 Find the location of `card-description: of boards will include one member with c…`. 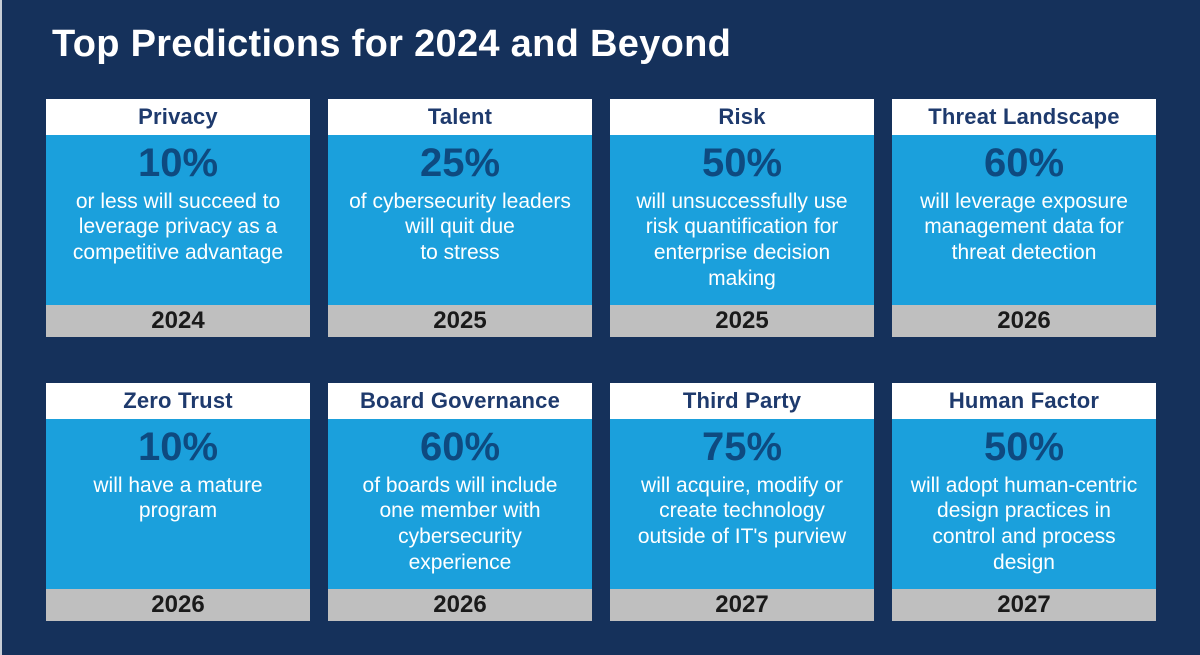

card-description: of boards will include one member with c… is located at coordinates (460, 523).